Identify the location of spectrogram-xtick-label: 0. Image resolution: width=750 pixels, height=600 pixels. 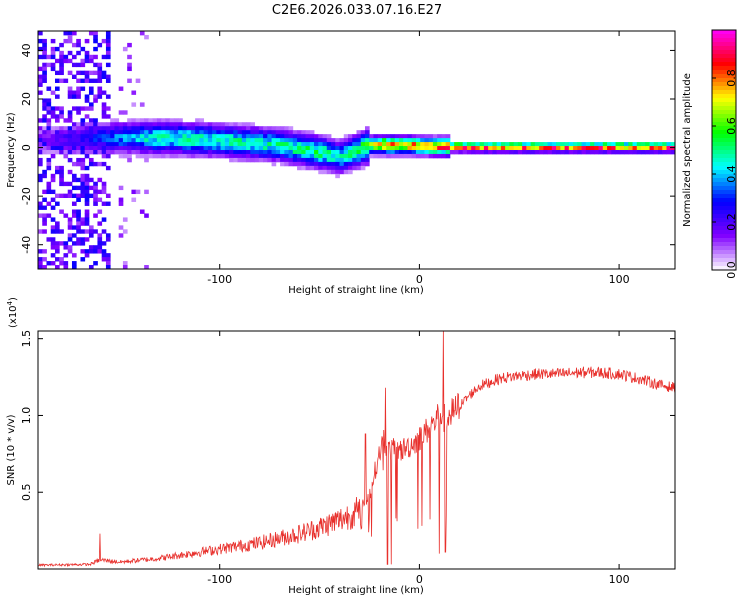
(419, 279).